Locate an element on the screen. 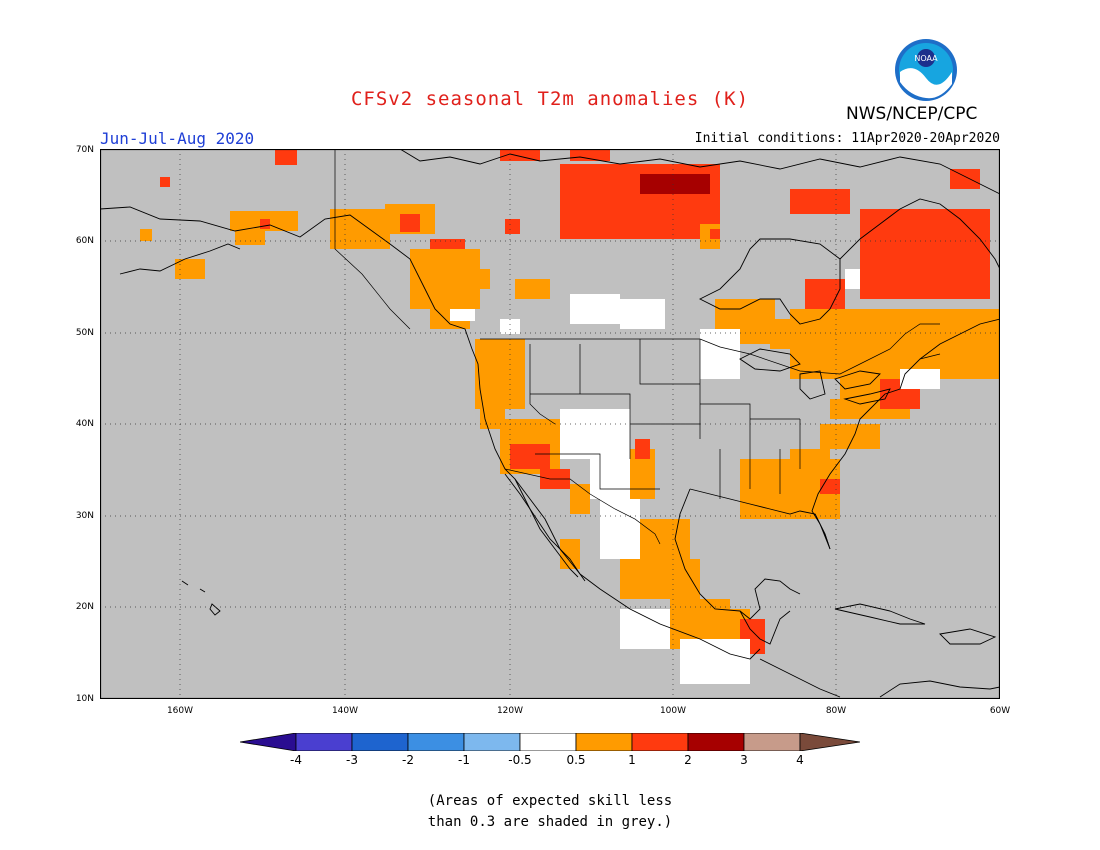 The image size is (1100, 850). lon-label-80w: 80W is located at coordinates (836, 711).